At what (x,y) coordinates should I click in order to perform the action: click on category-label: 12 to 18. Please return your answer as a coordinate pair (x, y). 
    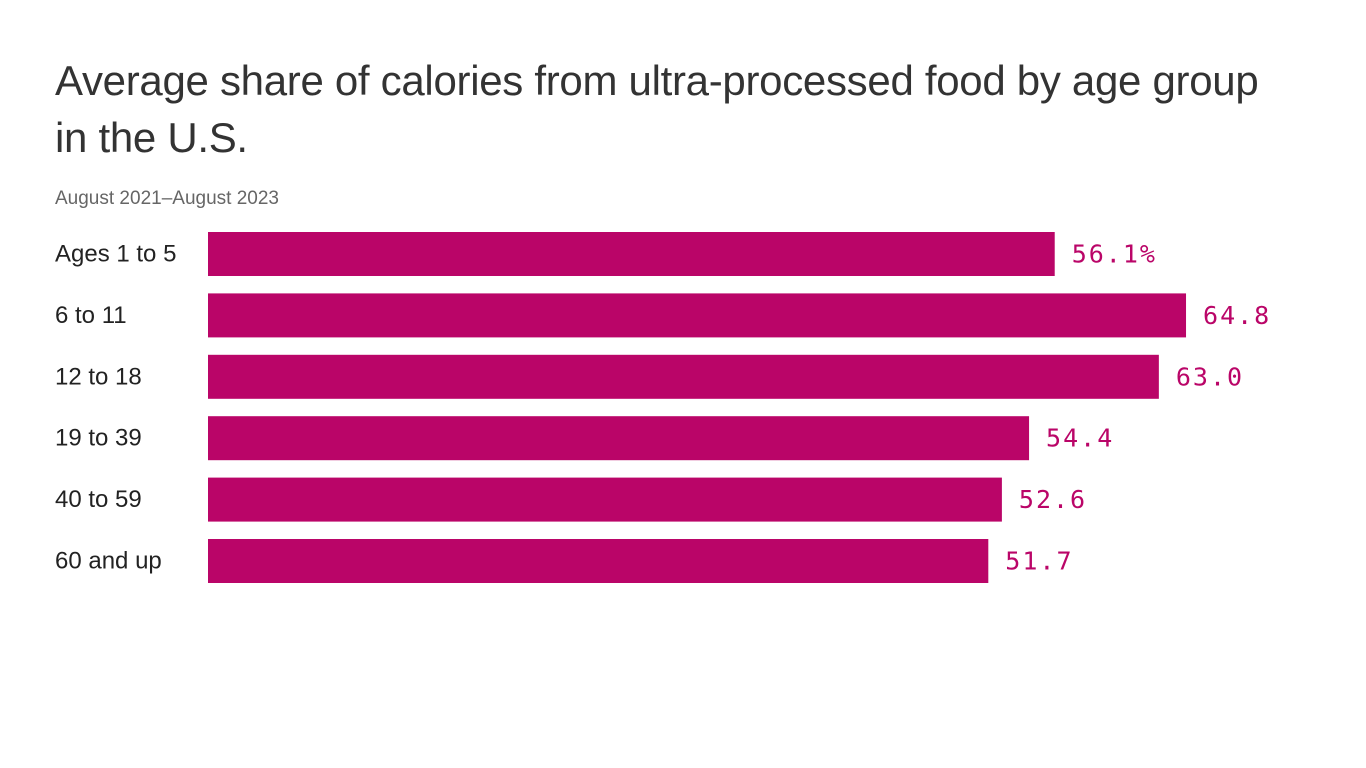
    Looking at the image, I should click on (98, 376).